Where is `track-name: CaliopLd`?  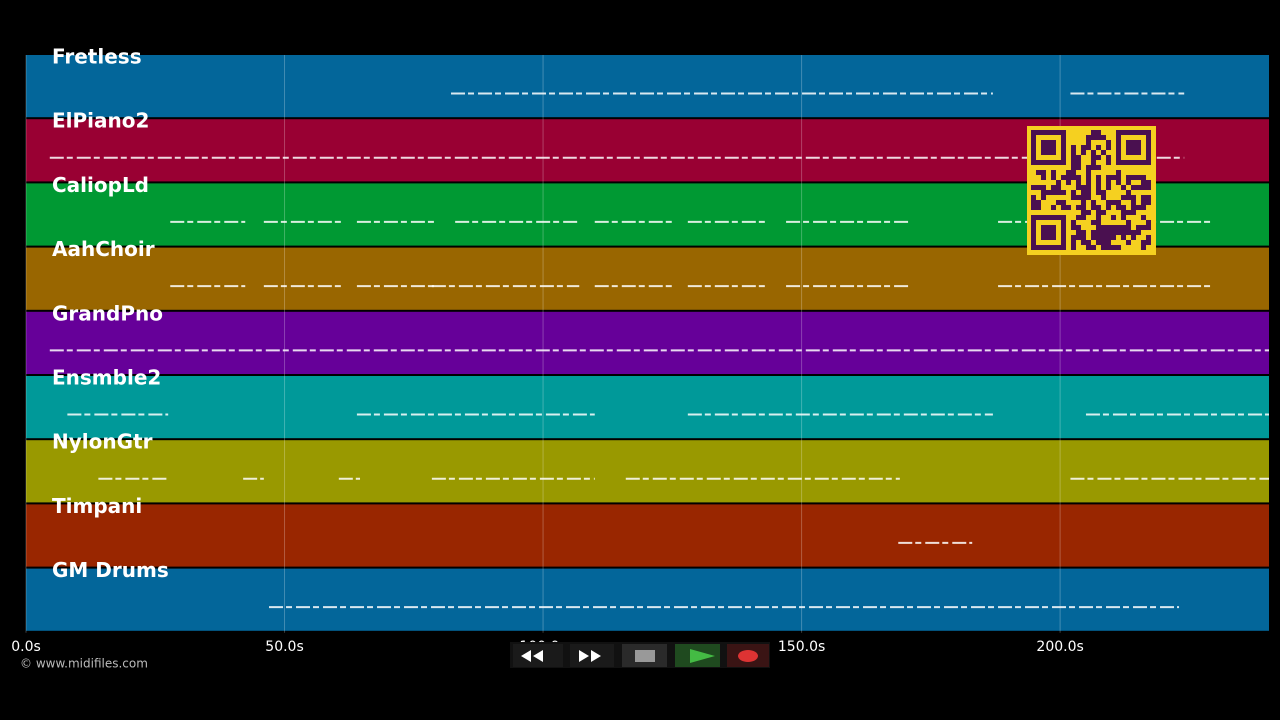
track-name: CaliopLd is located at coordinates (100, 185).